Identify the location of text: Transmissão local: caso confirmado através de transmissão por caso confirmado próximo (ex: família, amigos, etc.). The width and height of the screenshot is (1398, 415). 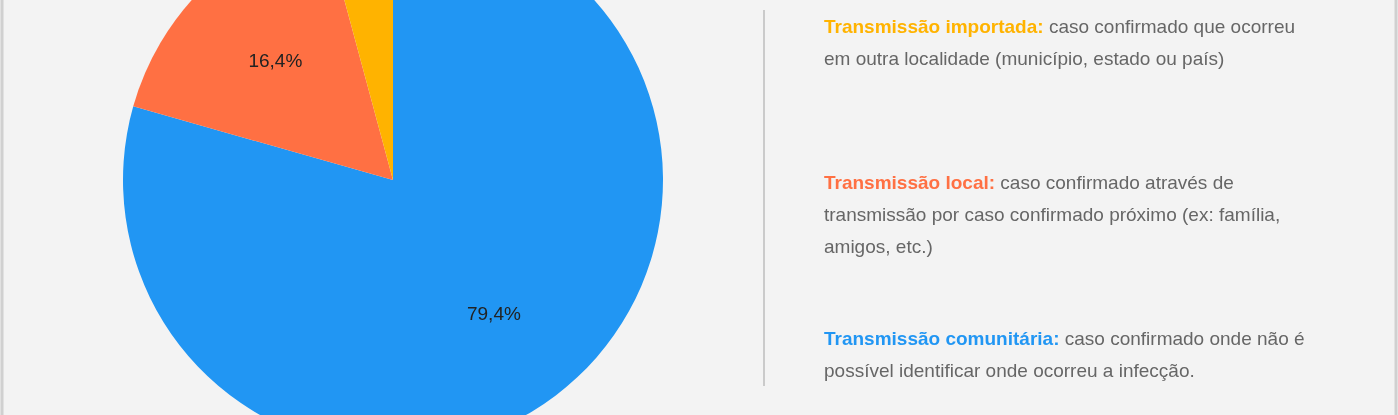
(1052, 214).